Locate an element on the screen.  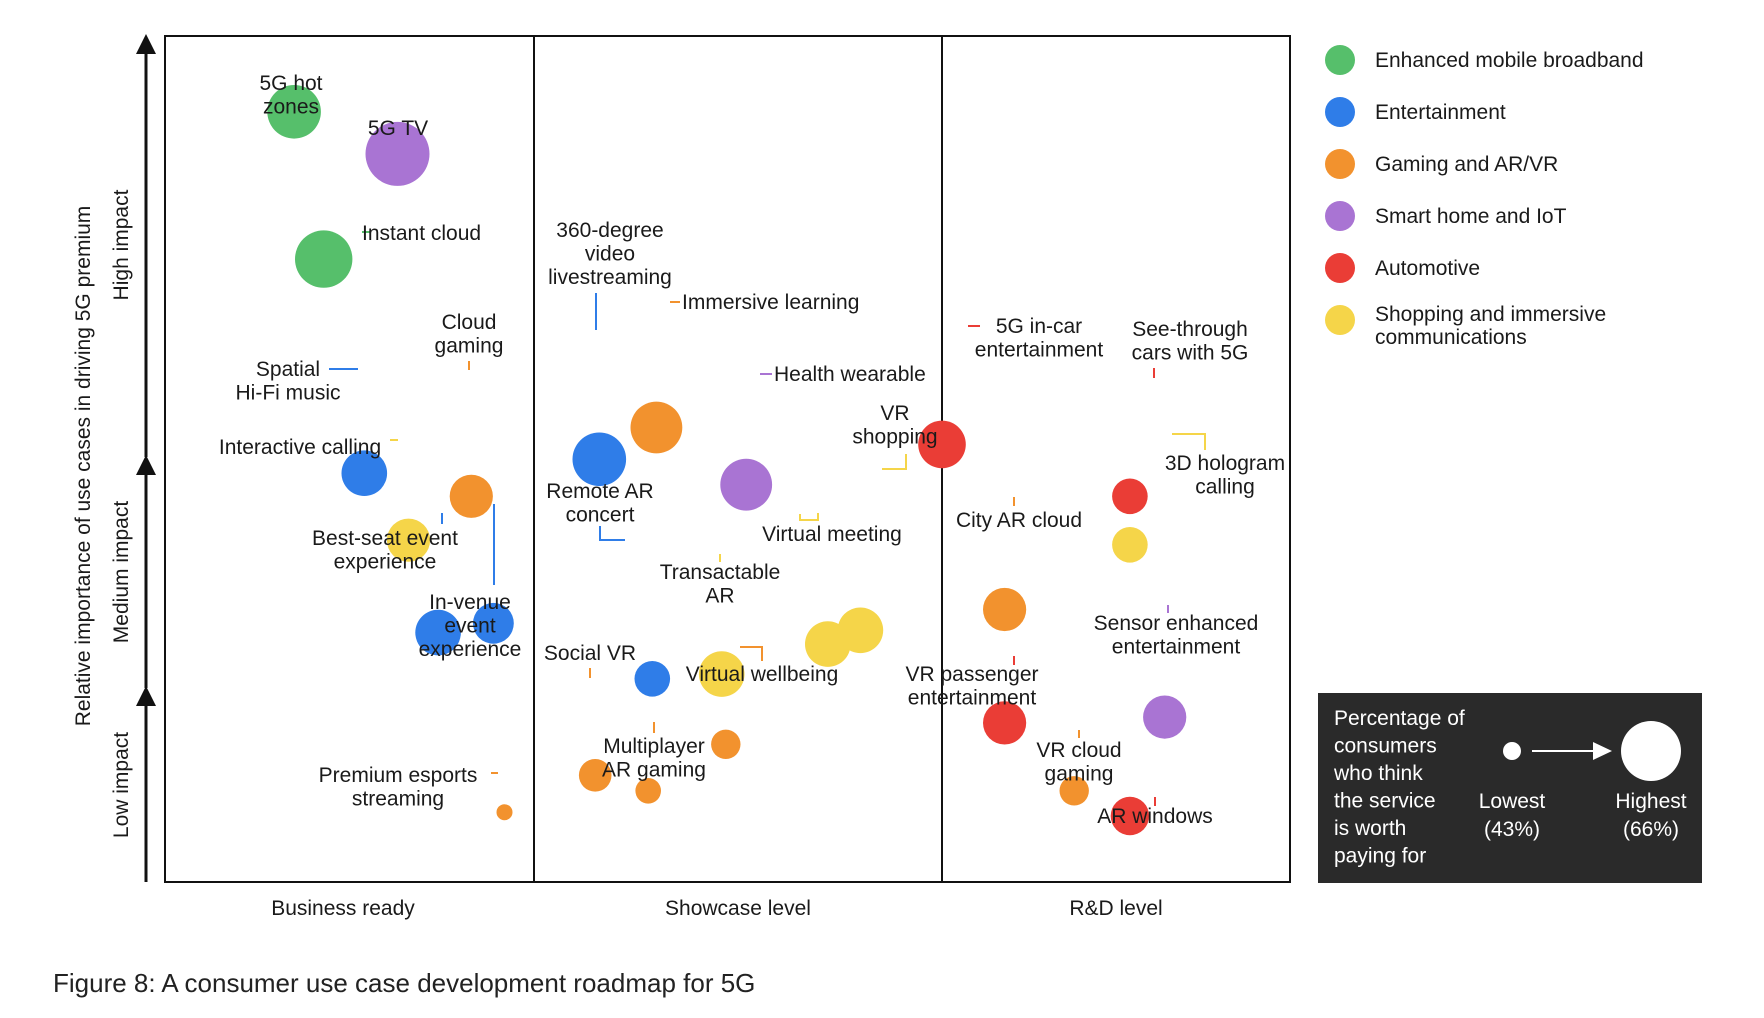
size-legend-min-value: (43%) is located at coordinates (1512, 829).